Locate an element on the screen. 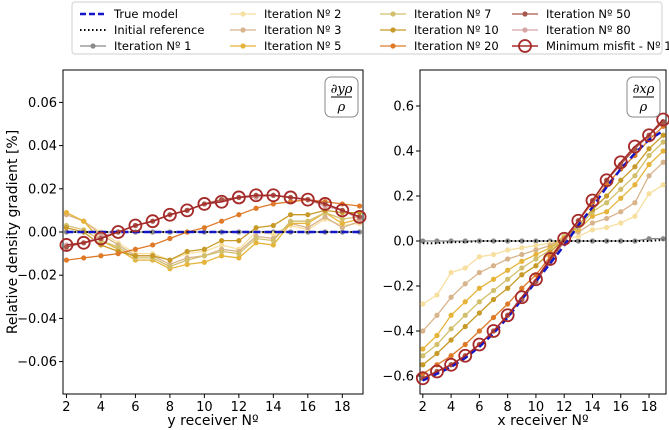  legend-swatch-marker-it50 is located at coordinates (525, 14).